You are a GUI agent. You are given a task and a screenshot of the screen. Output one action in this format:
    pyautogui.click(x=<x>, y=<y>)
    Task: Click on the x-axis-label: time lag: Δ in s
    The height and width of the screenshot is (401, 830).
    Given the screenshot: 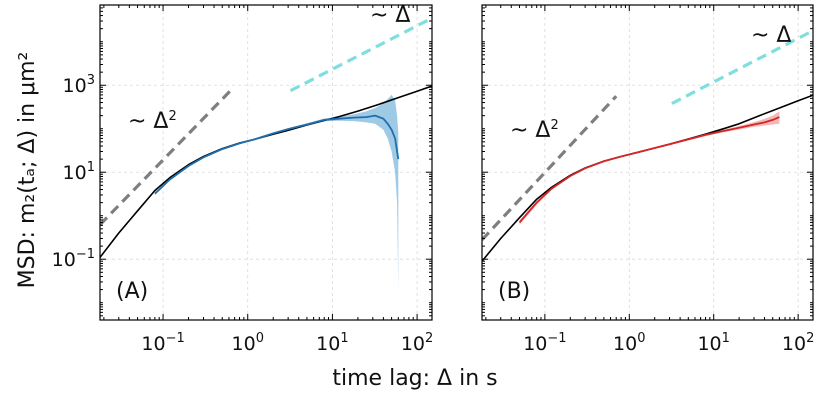 What is the action you would take?
    pyautogui.click(x=414, y=378)
    